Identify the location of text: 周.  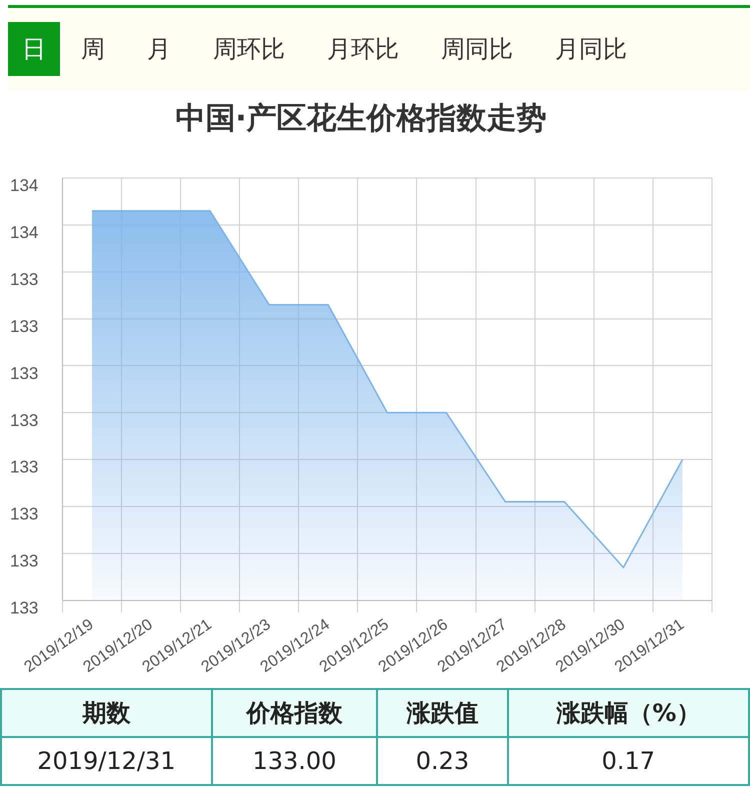
(93, 49).